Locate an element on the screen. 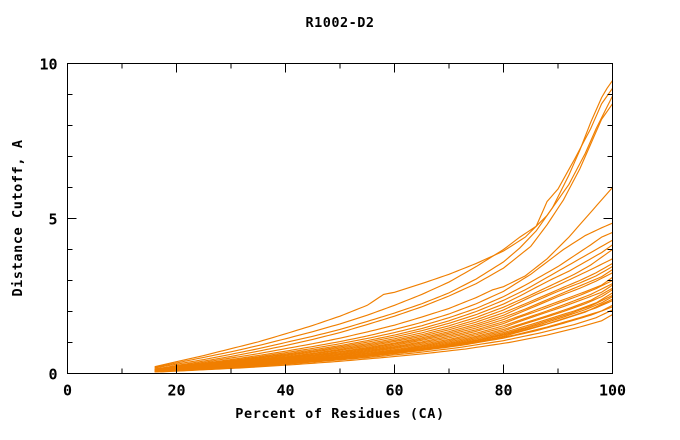  x-tick-label: 0 is located at coordinates (67, 391).